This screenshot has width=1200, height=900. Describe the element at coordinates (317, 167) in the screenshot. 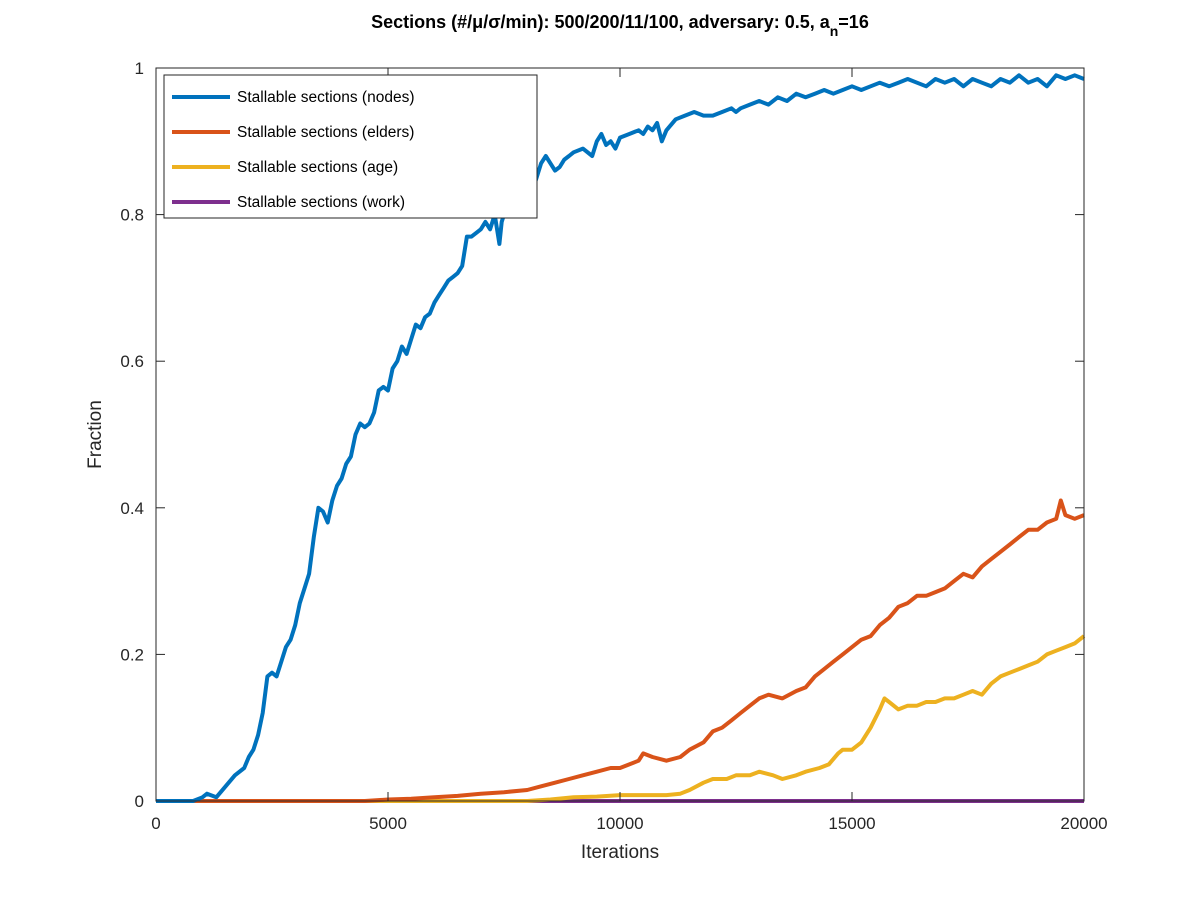

I see `legend-label-2: Stallable sections (age)` at that location.